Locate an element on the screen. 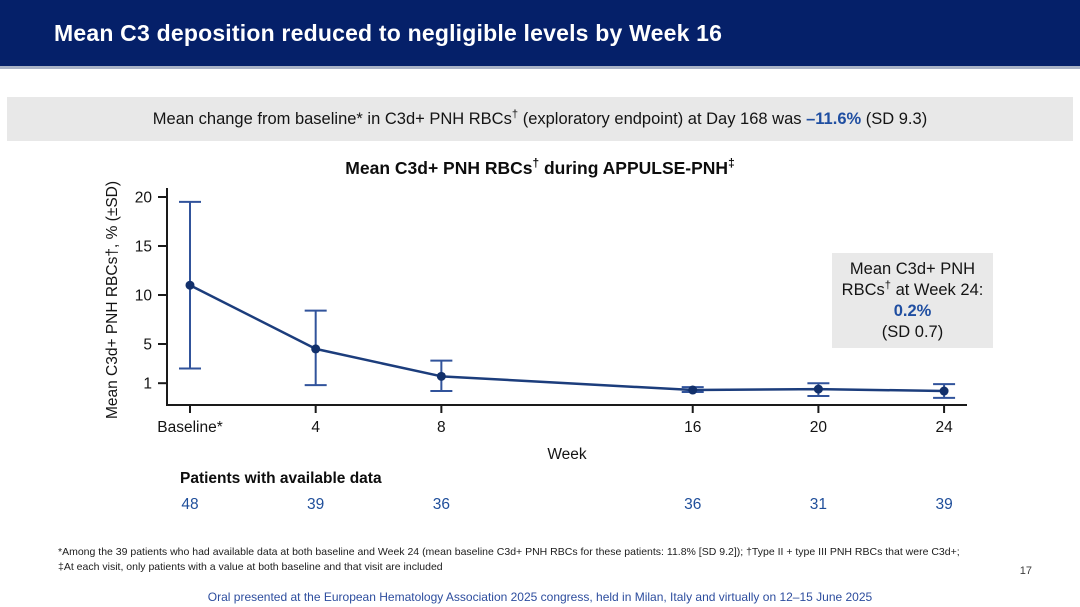 The width and height of the screenshot is (1080, 607). annotation-dagger: † is located at coordinates (887, 285).